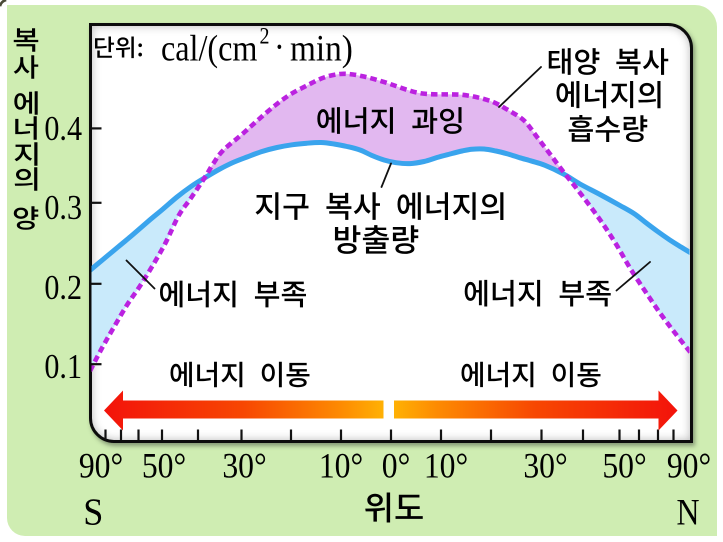  I want to click on svg-text: 0.3, so click(63, 208).